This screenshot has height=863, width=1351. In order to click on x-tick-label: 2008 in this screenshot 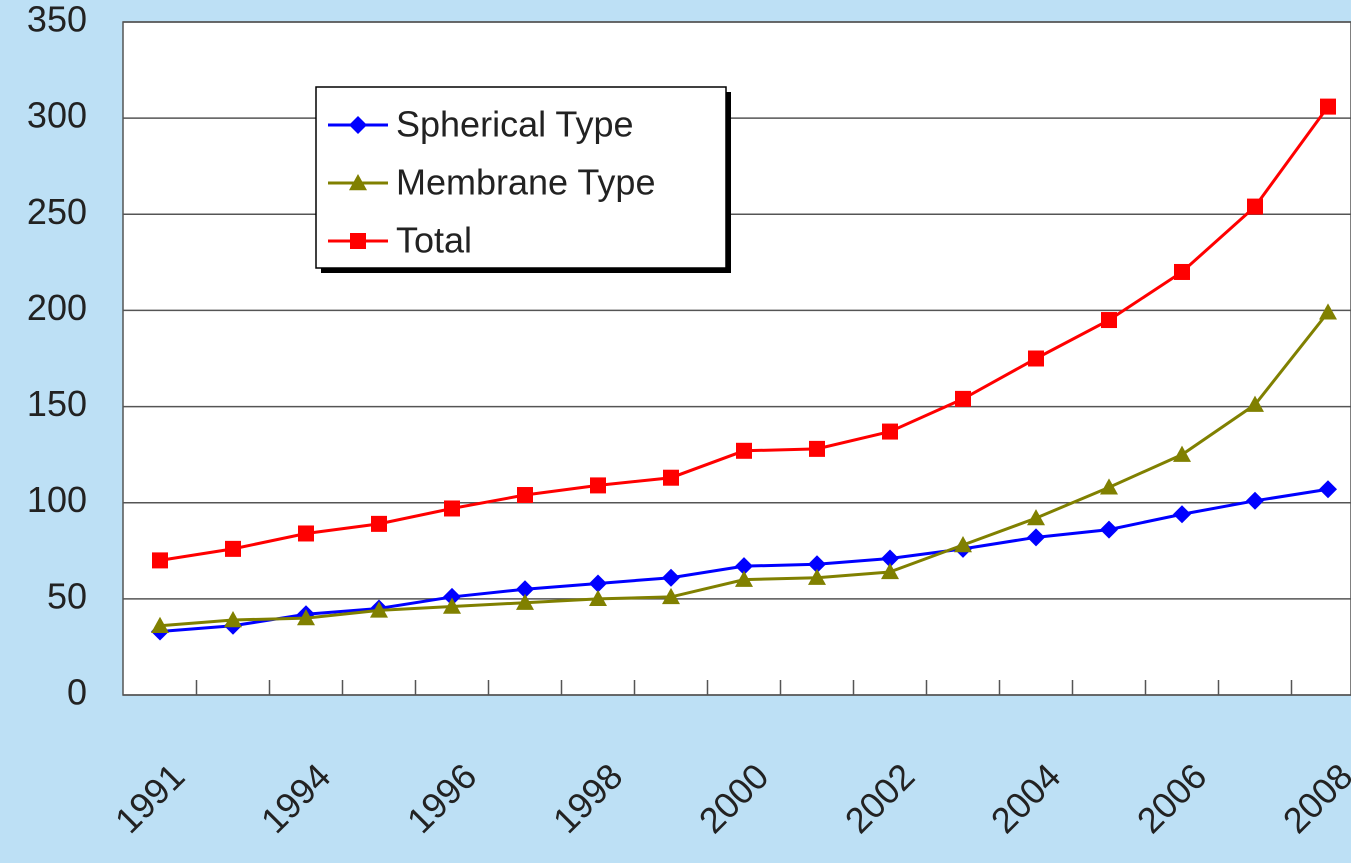, I will do `click(1313, 798)`.